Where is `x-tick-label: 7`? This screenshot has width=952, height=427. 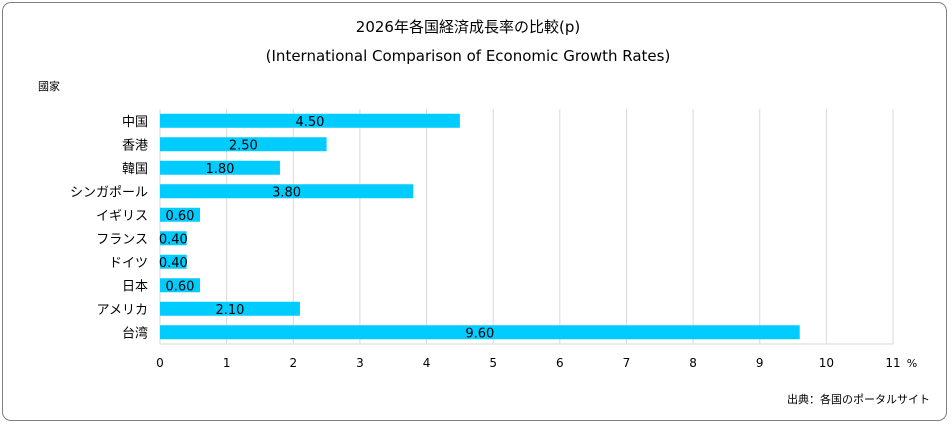
x-tick-label: 7 is located at coordinates (627, 363).